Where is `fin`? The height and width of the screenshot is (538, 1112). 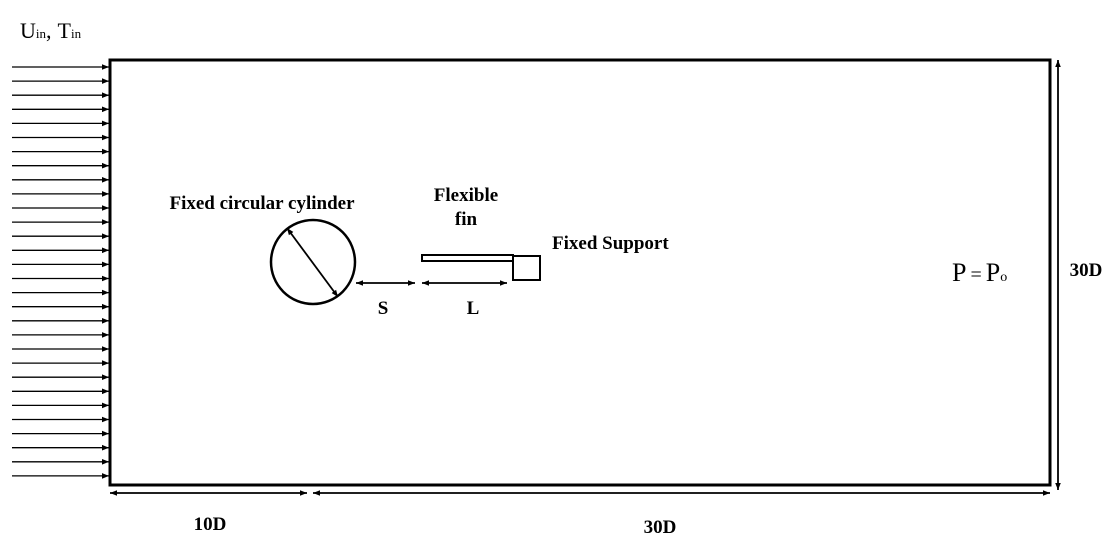 fin is located at coordinates (467, 258).